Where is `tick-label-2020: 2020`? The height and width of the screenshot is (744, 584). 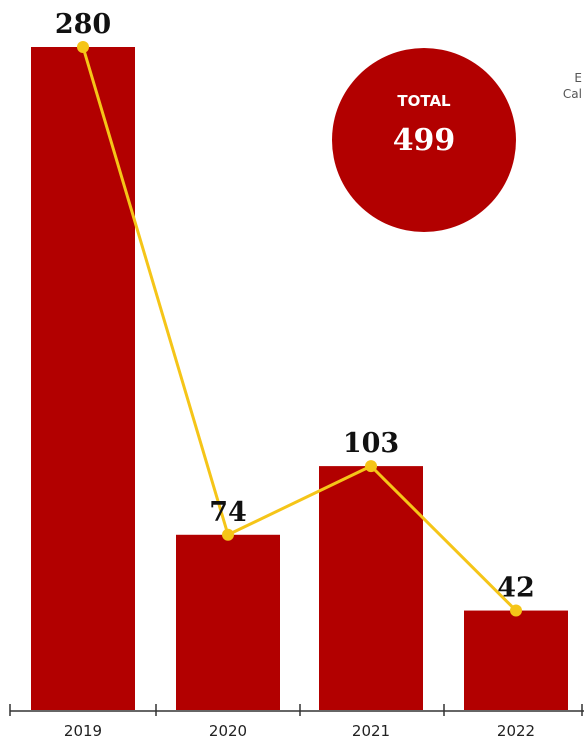 tick-label-2020: 2020 is located at coordinates (228, 731).